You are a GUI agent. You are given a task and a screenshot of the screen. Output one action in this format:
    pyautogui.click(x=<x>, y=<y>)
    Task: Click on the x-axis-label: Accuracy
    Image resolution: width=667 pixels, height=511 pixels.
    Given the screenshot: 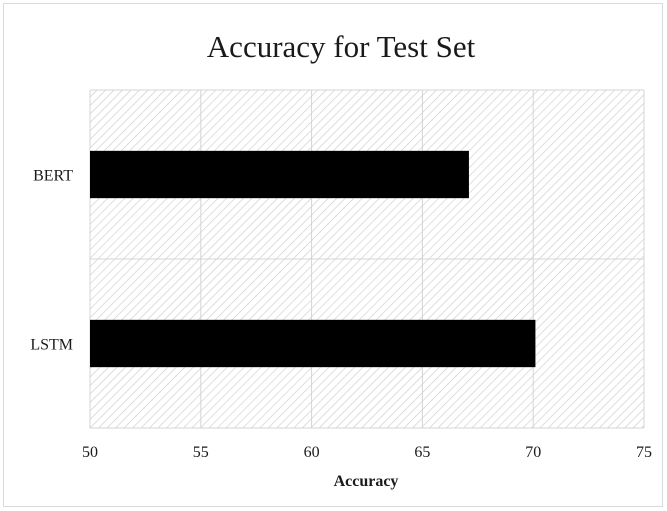 What is the action you would take?
    pyautogui.click(x=366, y=481)
    